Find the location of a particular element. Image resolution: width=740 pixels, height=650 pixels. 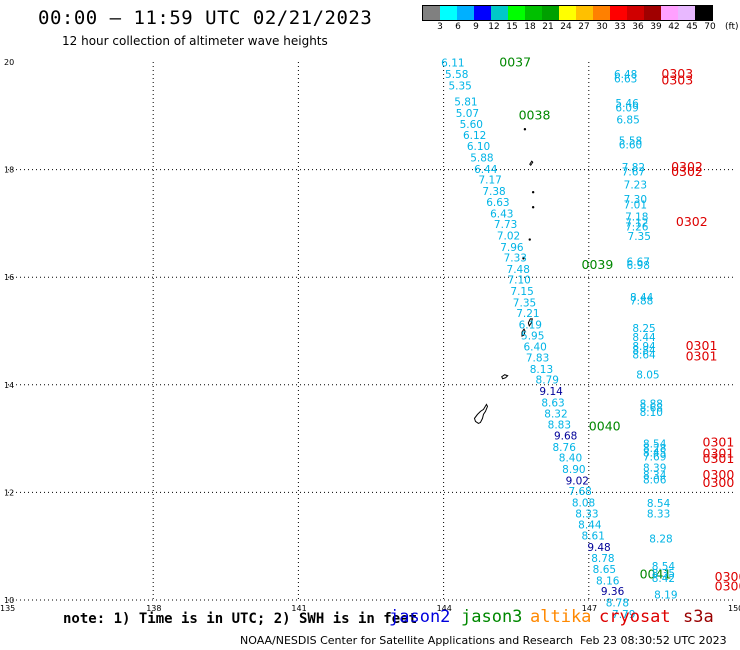

wave-height-label: 9.14 is located at coordinates (551, 392).